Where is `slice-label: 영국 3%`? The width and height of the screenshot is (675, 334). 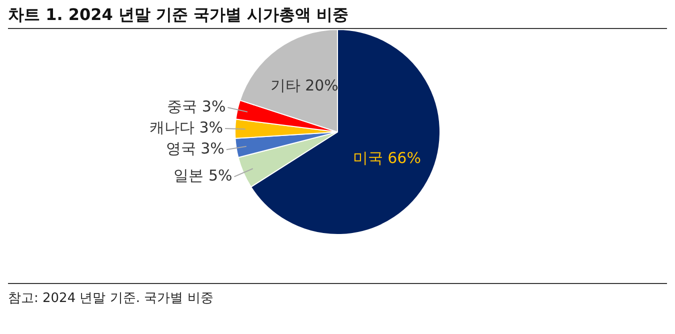
slice-label: 영국 3% is located at coordinates (195, 148).